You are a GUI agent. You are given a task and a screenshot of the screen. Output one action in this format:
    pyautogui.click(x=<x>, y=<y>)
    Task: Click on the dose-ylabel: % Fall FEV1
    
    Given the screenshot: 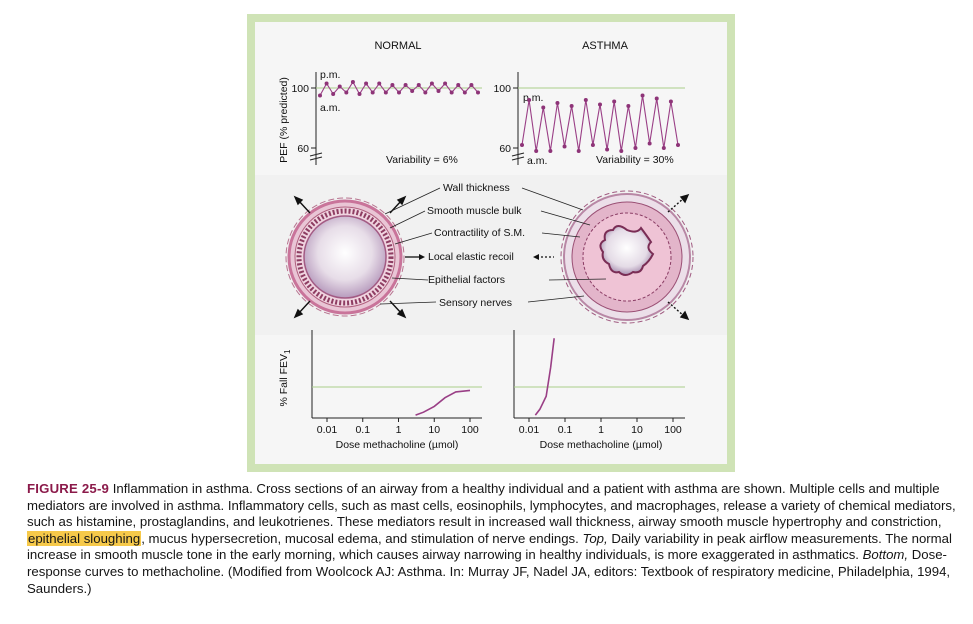 What is the action you would take?
    pyautogui.click(x=285, y=378)
    